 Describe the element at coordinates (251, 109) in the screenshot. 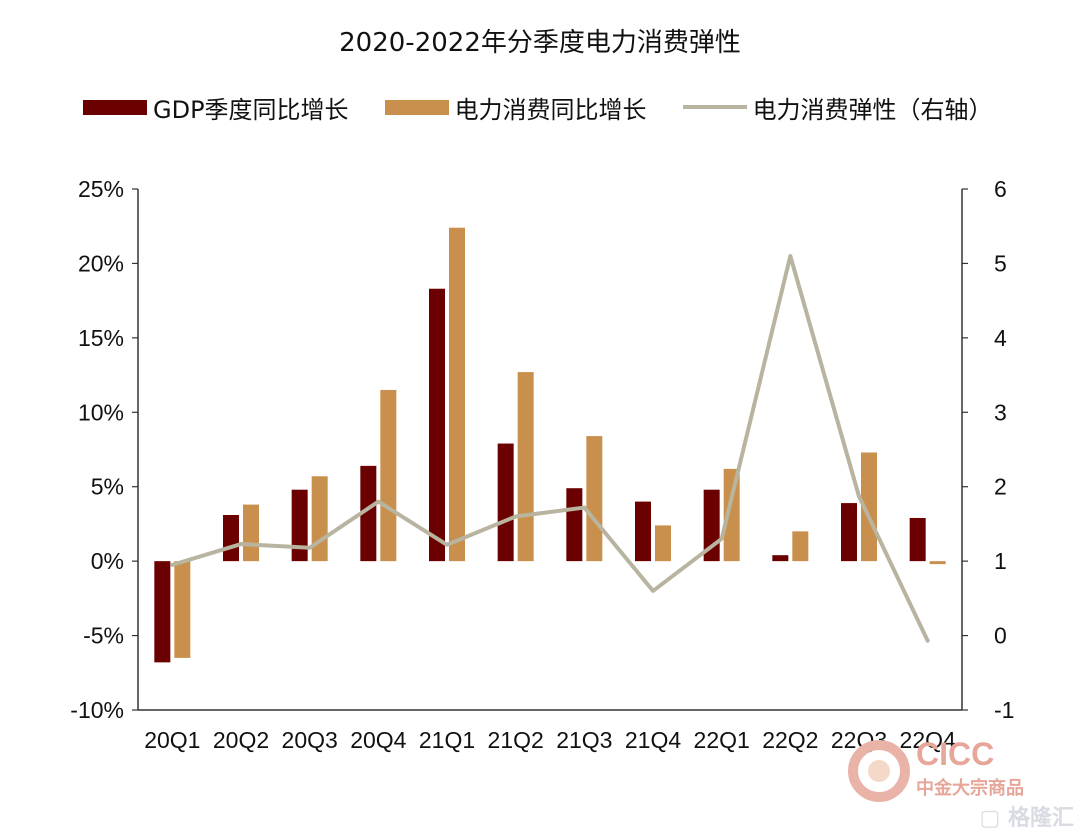

I see `legend-label-gdp: GDP季度同比增长` at that location.